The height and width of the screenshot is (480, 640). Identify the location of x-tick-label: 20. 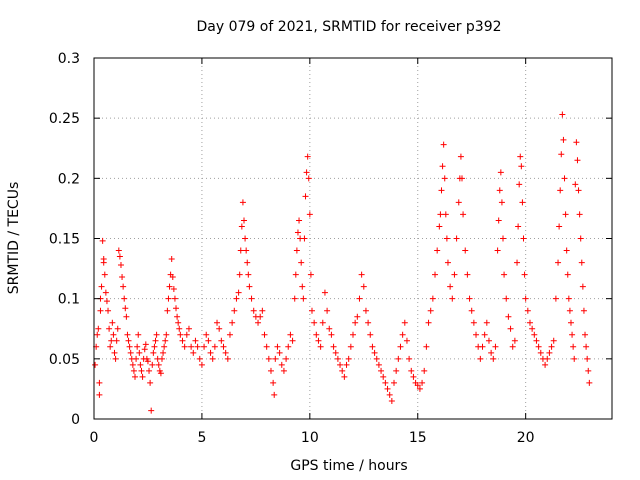
(526, 438).